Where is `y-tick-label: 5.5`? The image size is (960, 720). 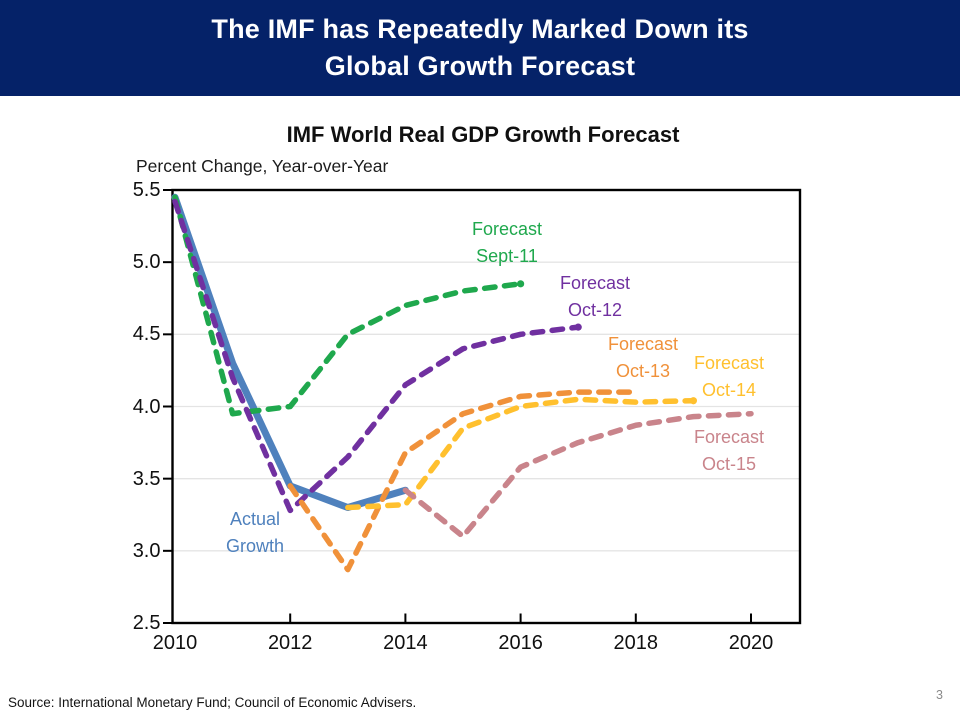
y-tick-label: 5.5 is located at coordinates (146, 190).